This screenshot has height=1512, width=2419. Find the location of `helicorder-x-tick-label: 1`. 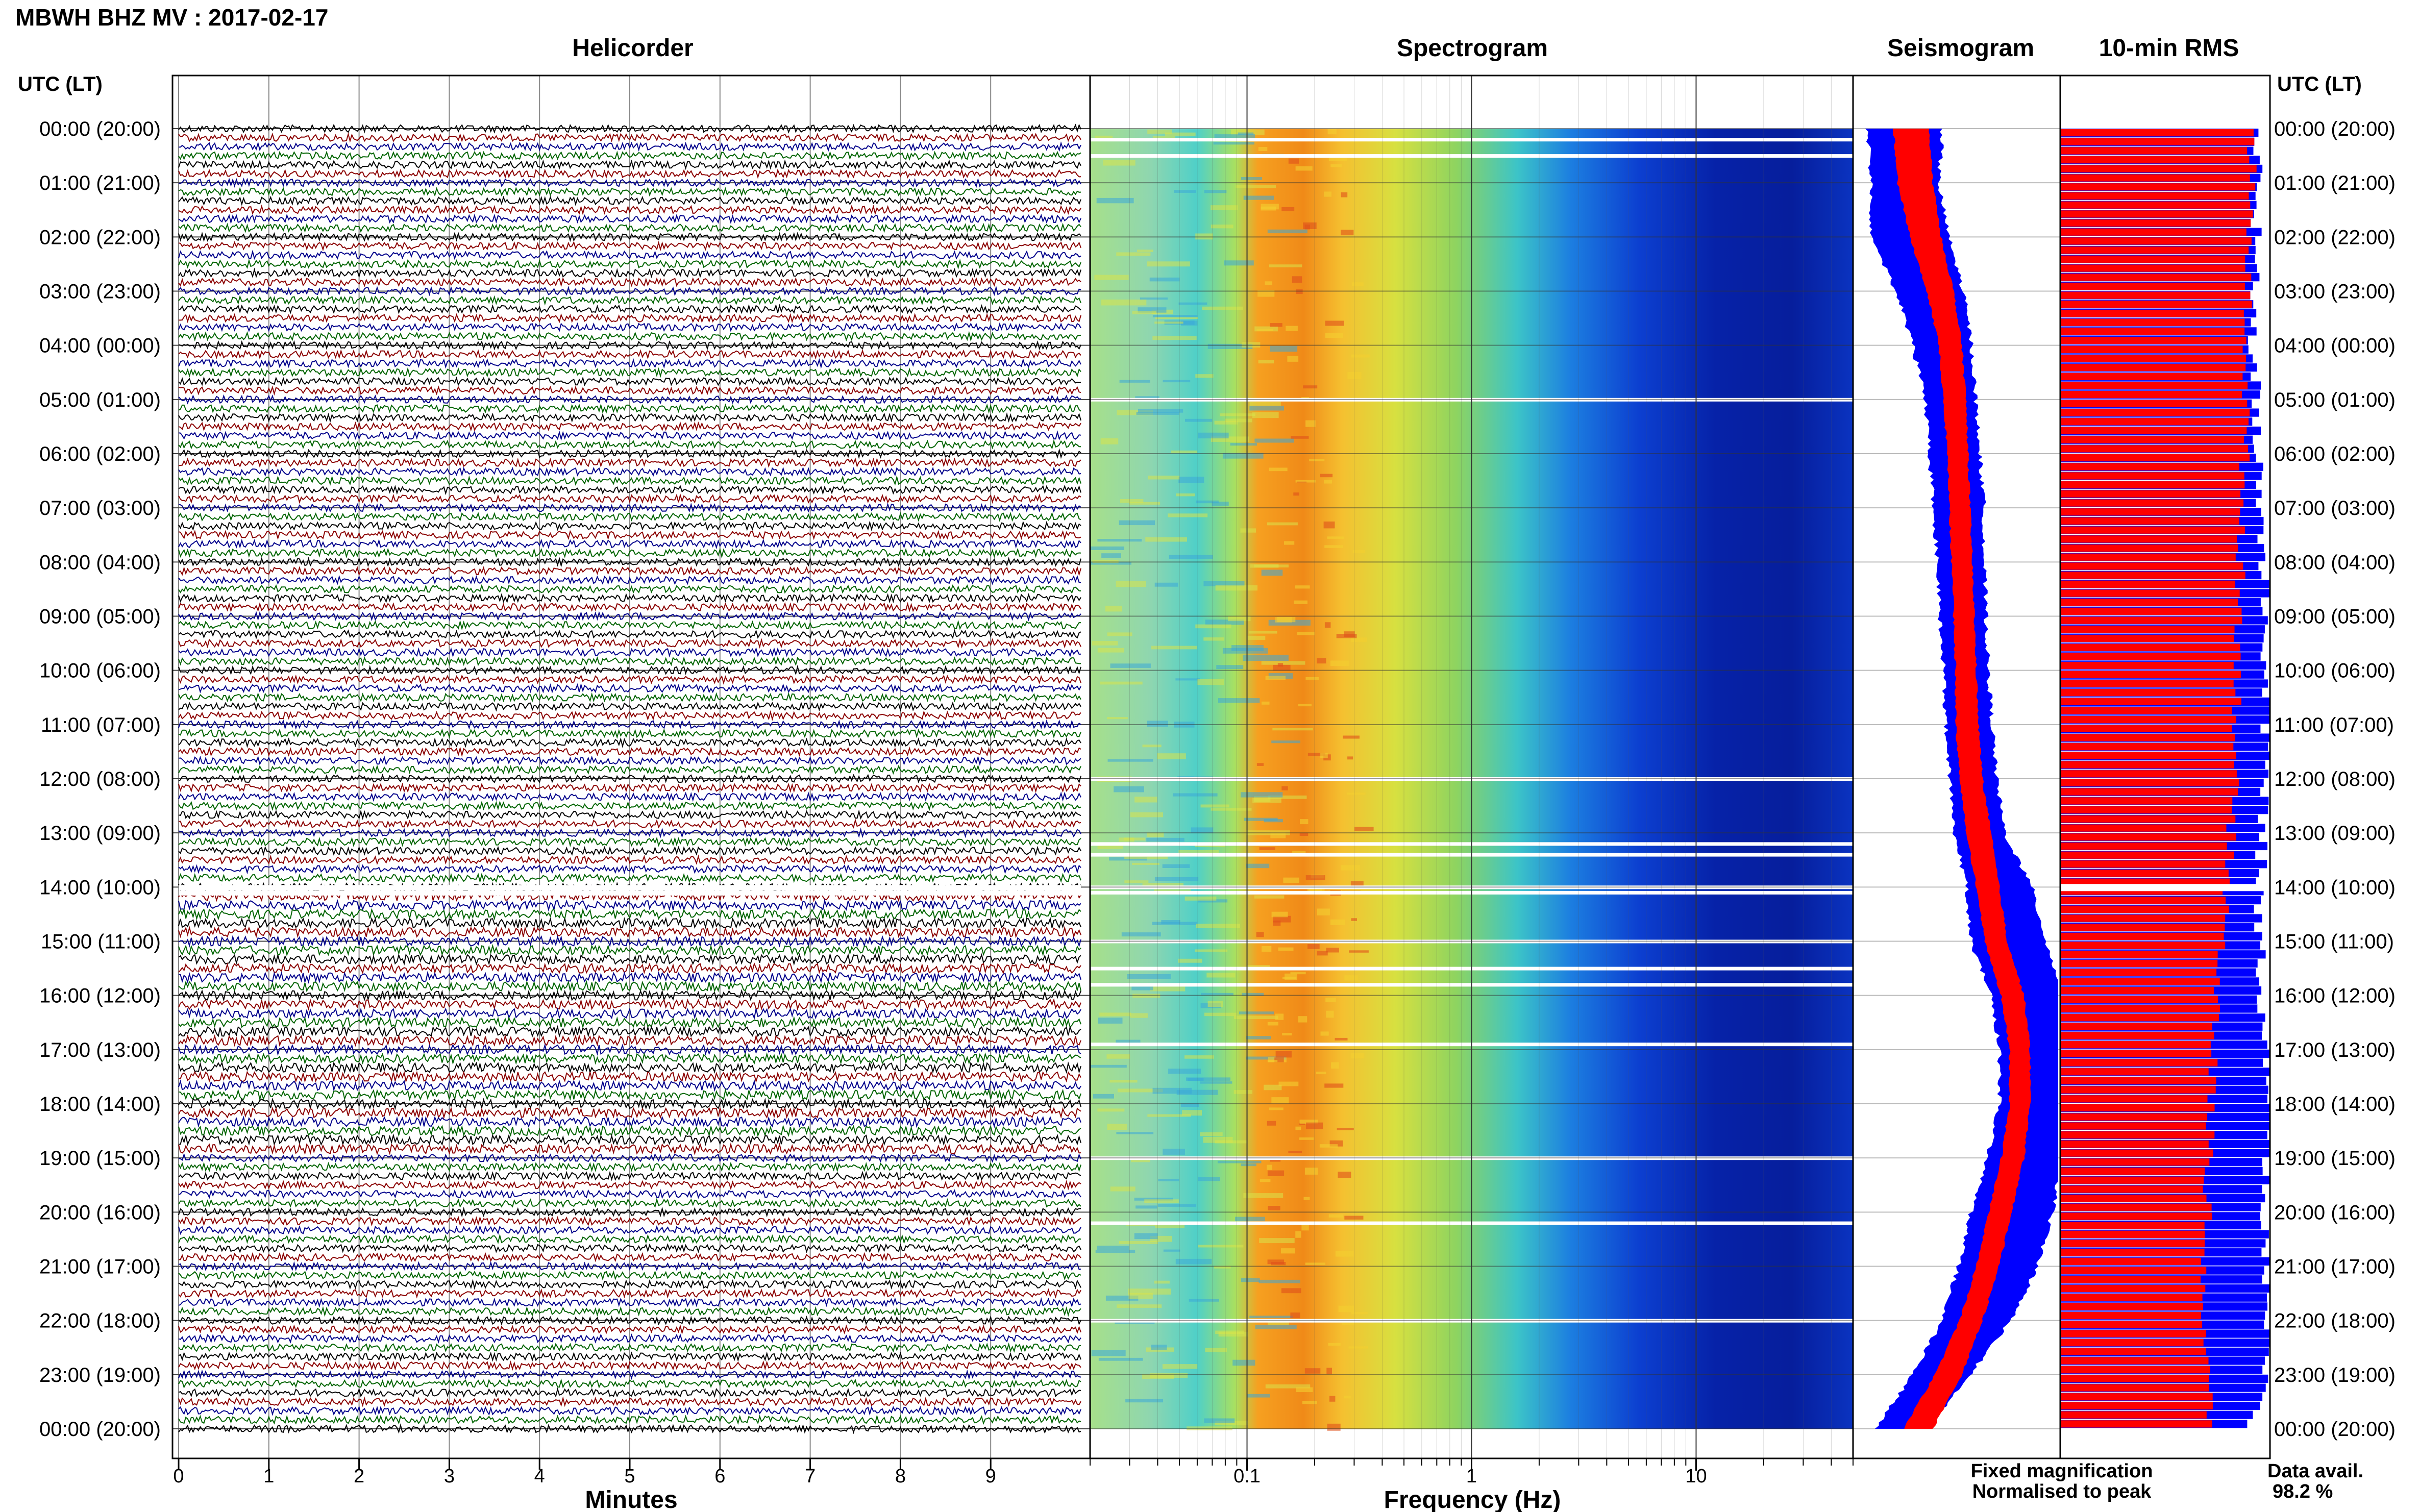

helicorder-x-tick-label: 1 is located at coordinates (268, 1476).